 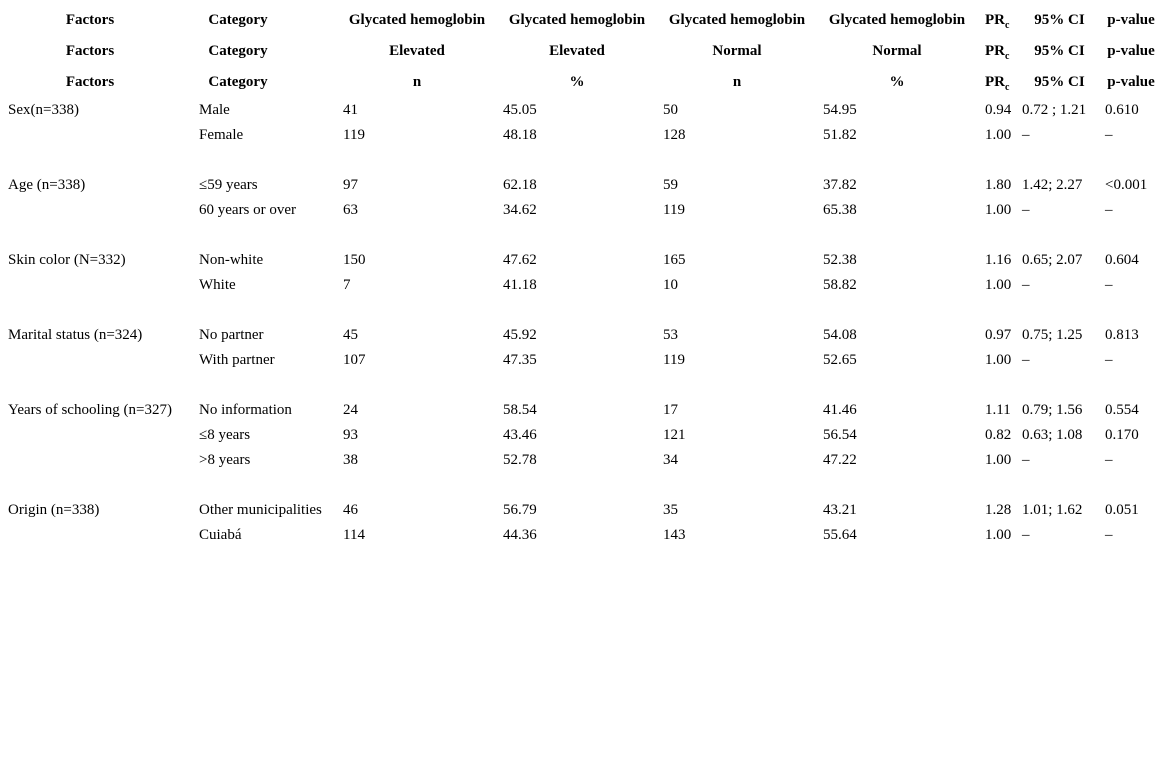 I want to click on header-cell-normal-pct: Glycated hemoglobin, so click(x=897, y=20).